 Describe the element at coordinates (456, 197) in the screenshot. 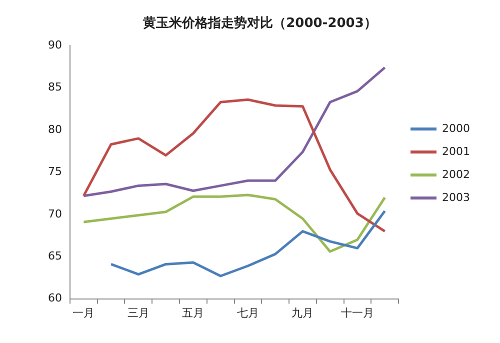

I see `legend-label: 2003` at that location.